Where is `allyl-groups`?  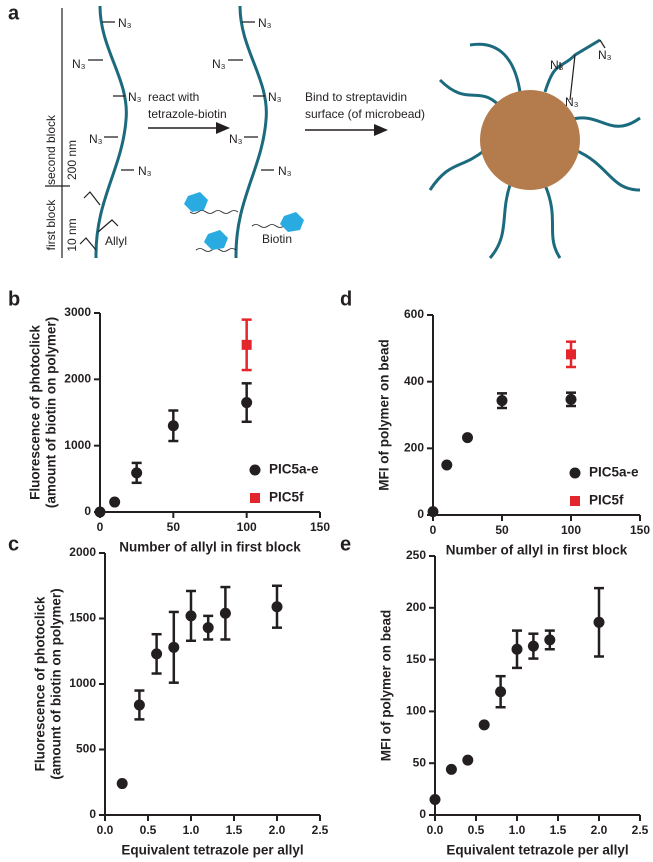
allyl-groups is located at coordinates (99, 221).